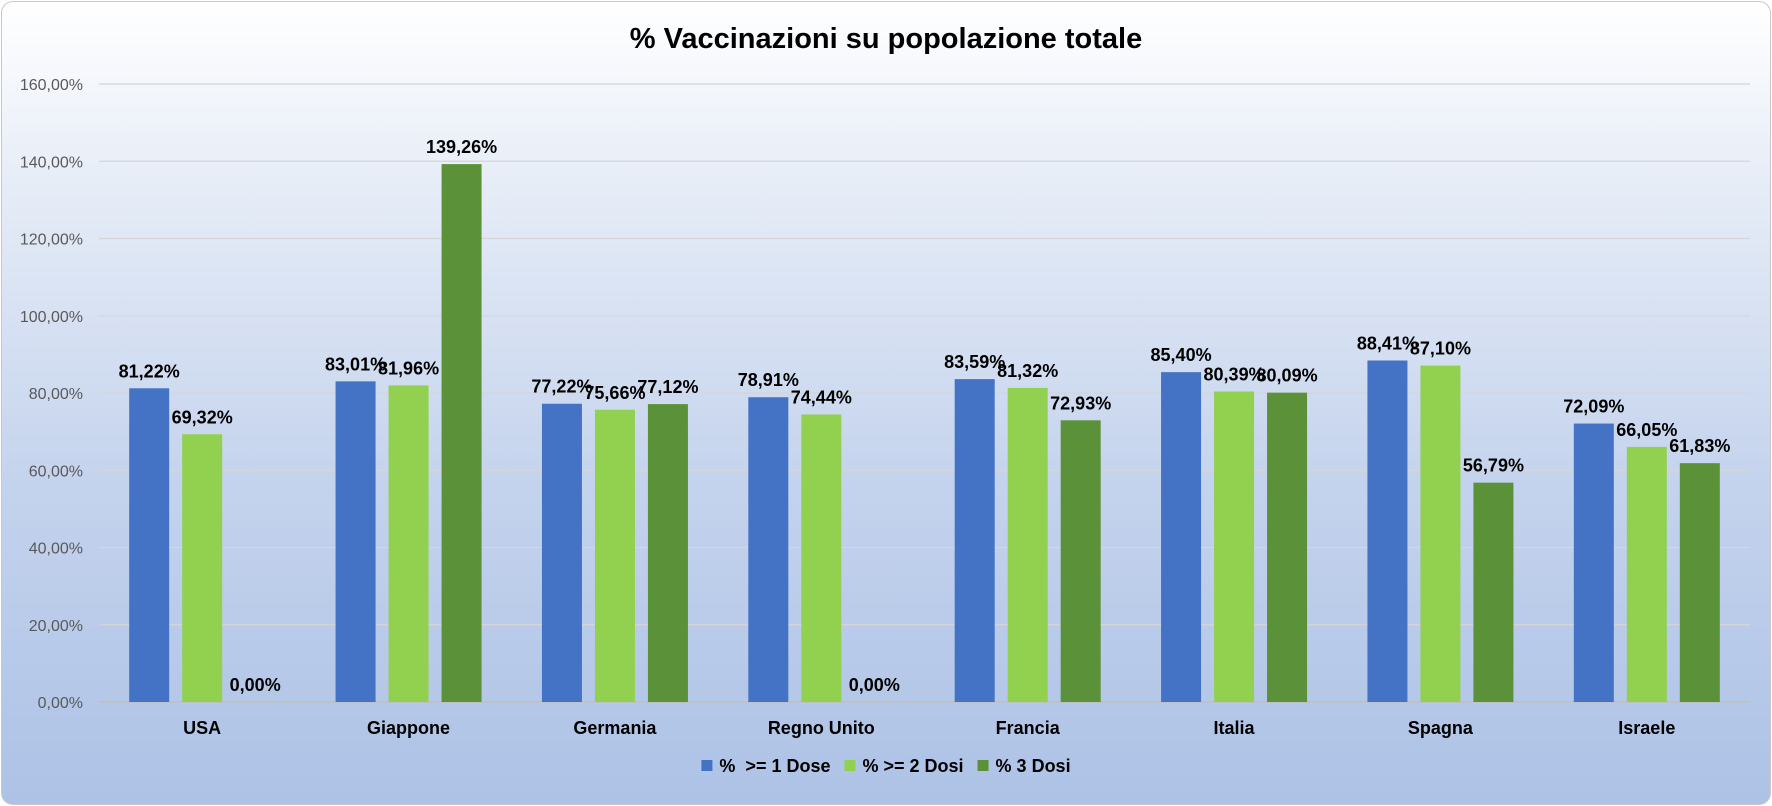 The width and height of the screenshot is (1772, 806). I want to click on data-label: 72,09%, so click(1593, 407).